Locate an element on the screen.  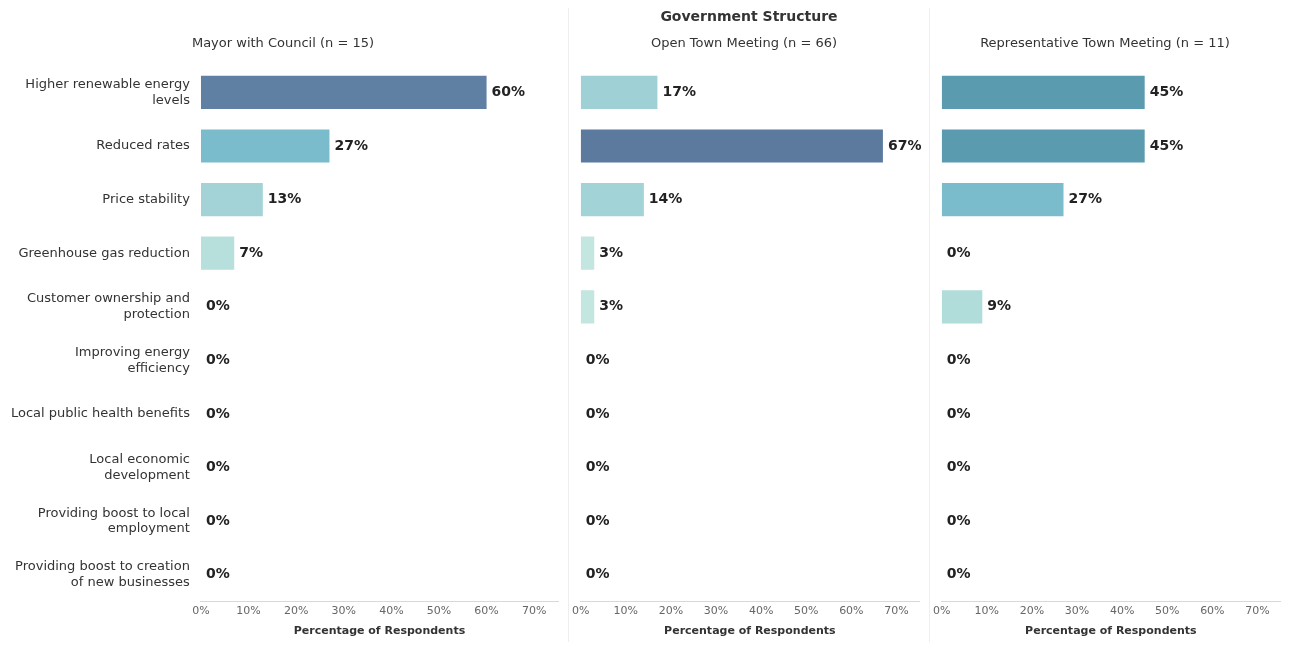
y-tick-label: Customer ownership and protection is located at coordinates (108, 305).